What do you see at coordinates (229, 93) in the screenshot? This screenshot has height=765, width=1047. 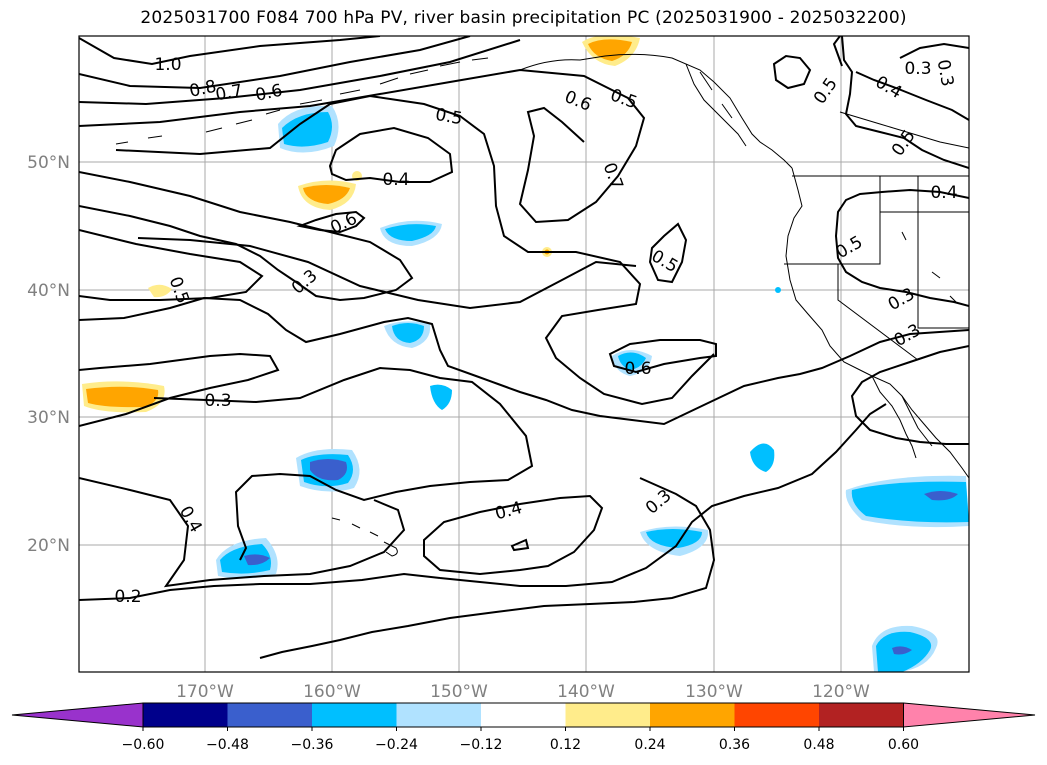 I see `contour-label: 0.7` at bounding box center [229, 93].